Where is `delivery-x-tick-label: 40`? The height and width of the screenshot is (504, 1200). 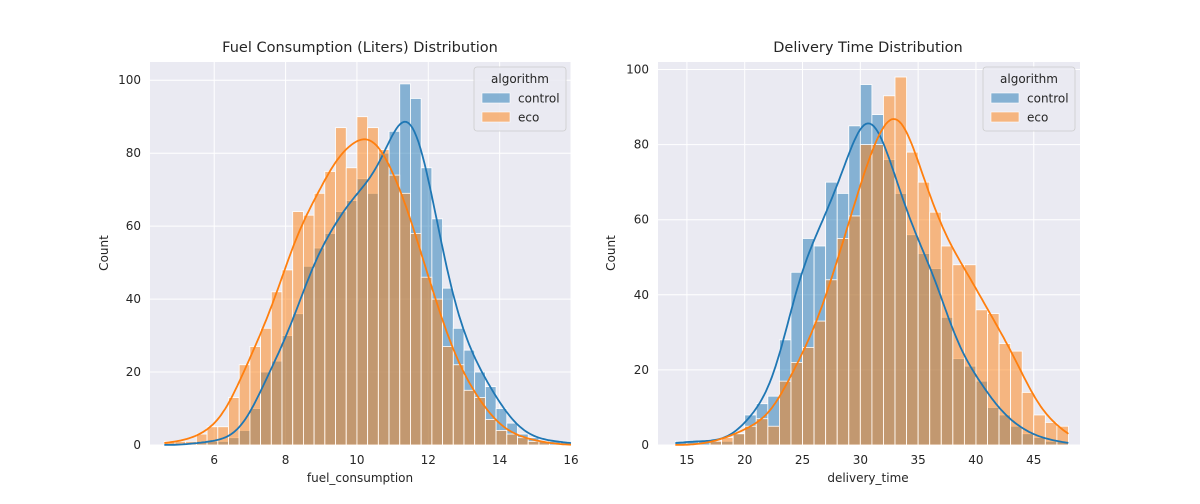
delivery-x-tick-label: 40 is located at coordinates (975, 460).